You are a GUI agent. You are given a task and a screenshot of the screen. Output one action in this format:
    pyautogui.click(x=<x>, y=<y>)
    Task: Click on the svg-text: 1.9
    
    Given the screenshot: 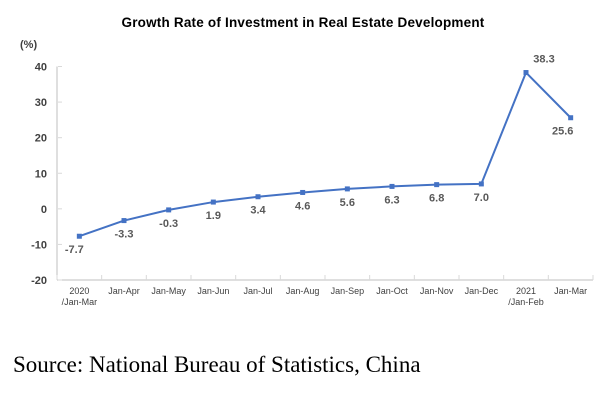 What is the action you would take?
    pyautogui.click(x=213, y=216)
    